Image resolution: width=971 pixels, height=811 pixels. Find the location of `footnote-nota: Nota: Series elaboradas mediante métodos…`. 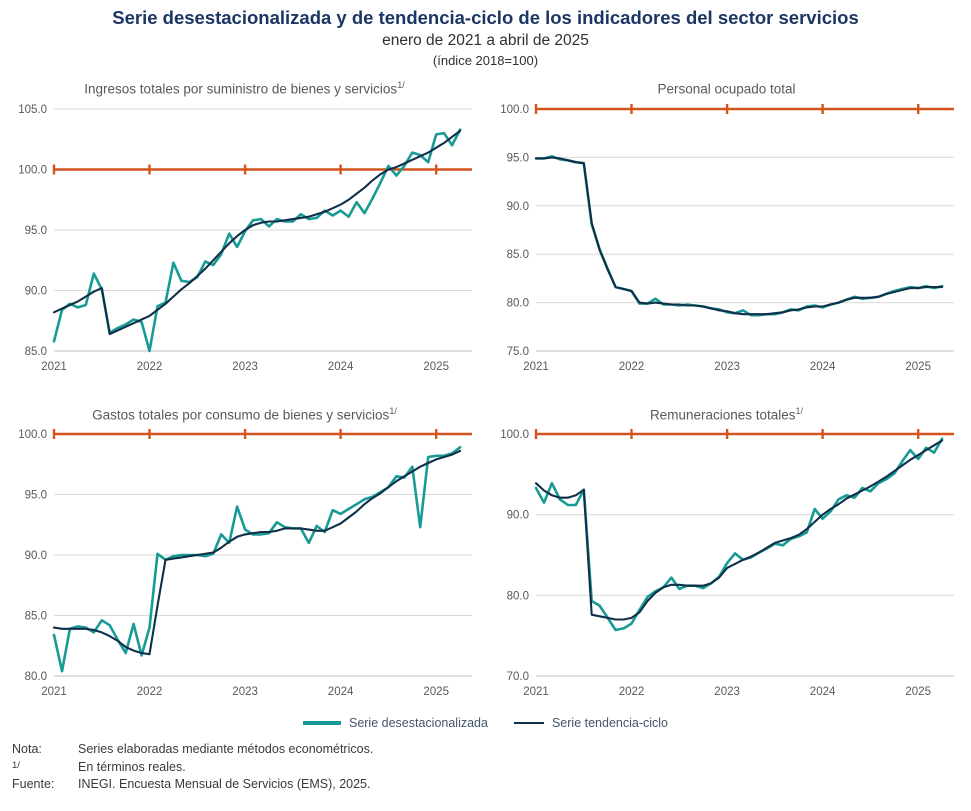

footnote-nota: Nota: Series elaboradas mediante métodos… is located at coordinates (491, 750).